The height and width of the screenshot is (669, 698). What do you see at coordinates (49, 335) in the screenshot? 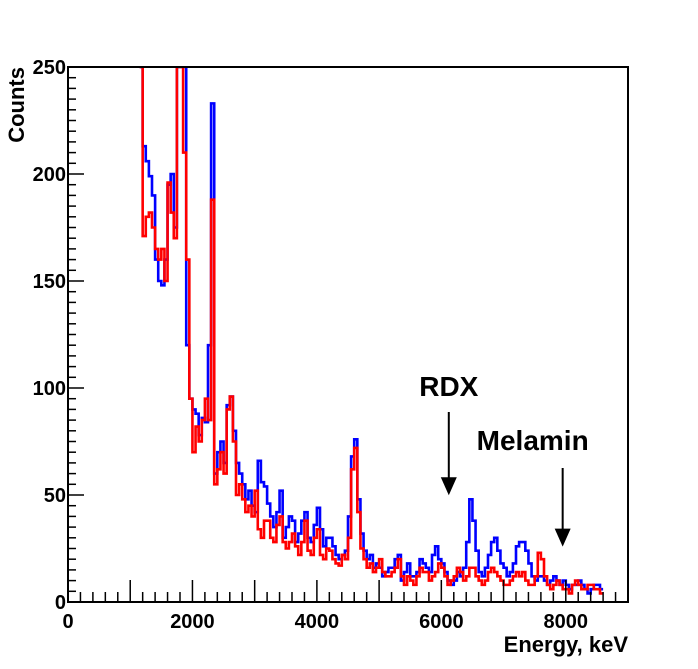
I see `y-tick-labels: 0 50 100 150 200 250` at bounding box center [49, 335].